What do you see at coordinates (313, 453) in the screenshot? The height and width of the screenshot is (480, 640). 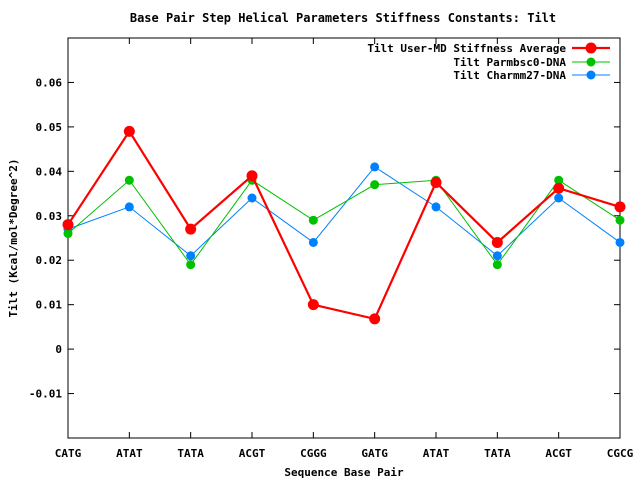 I see `x-tick-label: CGGG` at bounding box center [313, 453].